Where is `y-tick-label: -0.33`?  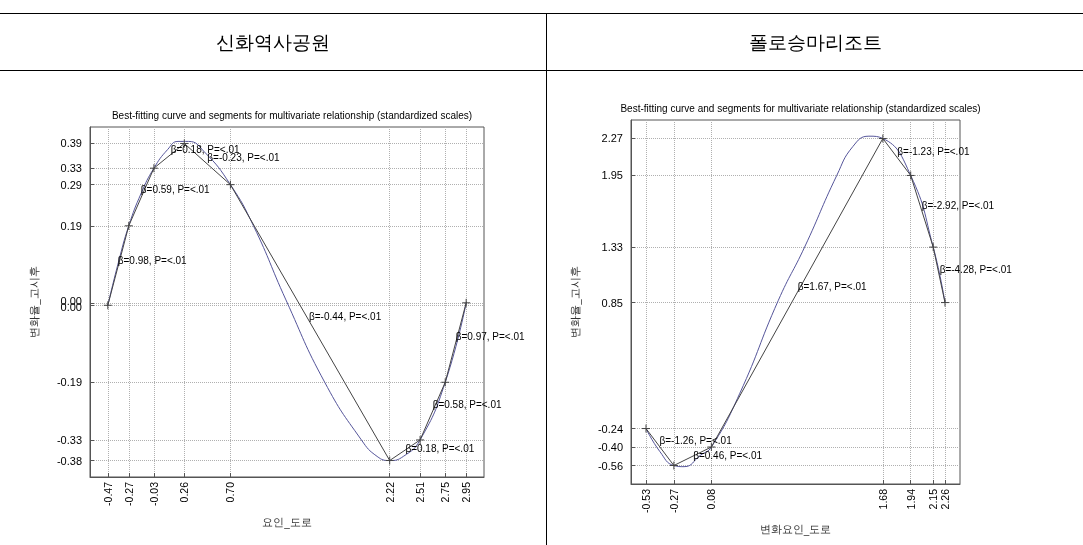
y-tick-label: -0.33 is located at coordinates (69, 439).